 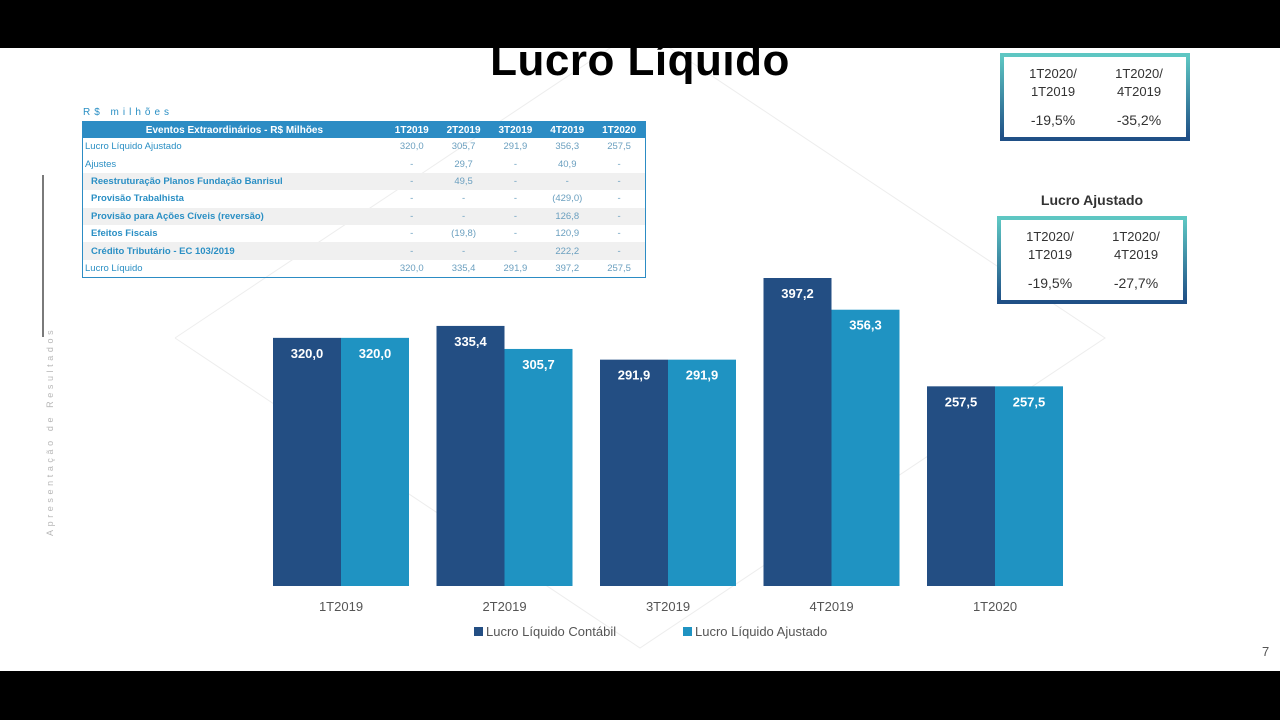 What do you see at coordinates (463, 164) in the screenshot?
I see `row-value: 29,7` at bounding box center [463, 164].